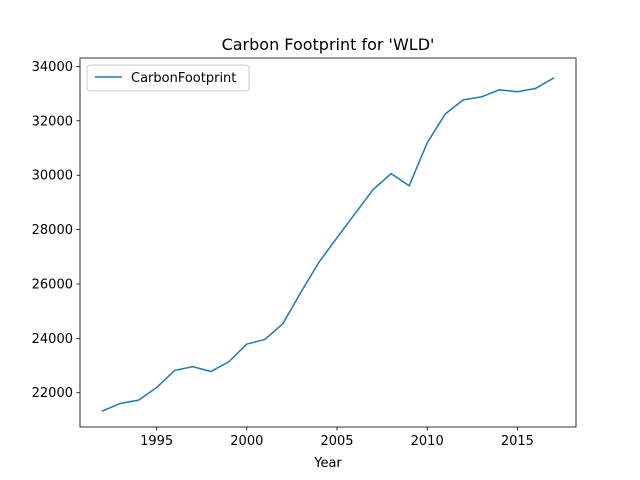 The height and width of the screenshot is (480, 640). I want to click on x-axis-label: Year, so click(327, 463).